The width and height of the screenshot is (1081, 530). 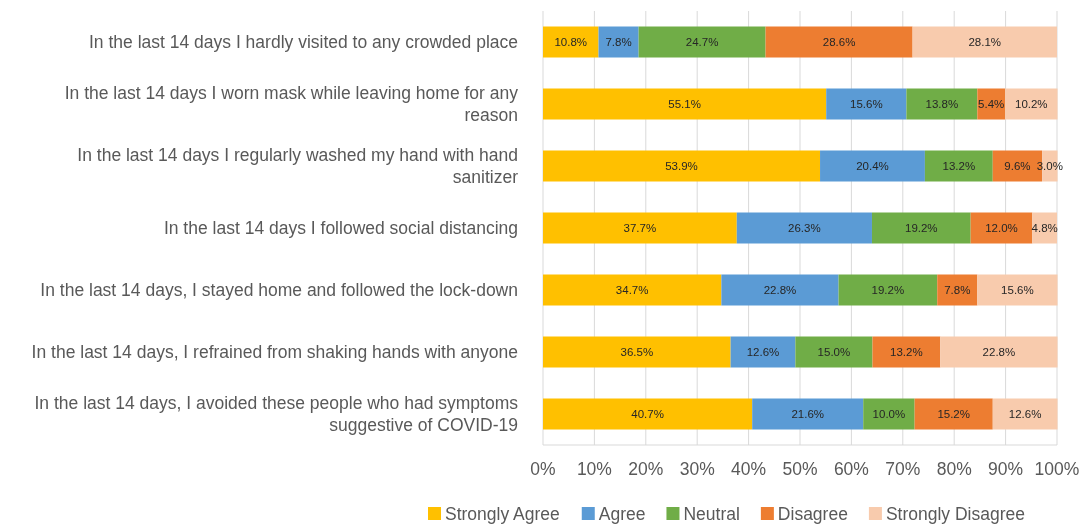 What do you see at coordinates (1017, 166) in the screenshot?
I see `data-label: 9.6%` at bounding box center [1017, 166].